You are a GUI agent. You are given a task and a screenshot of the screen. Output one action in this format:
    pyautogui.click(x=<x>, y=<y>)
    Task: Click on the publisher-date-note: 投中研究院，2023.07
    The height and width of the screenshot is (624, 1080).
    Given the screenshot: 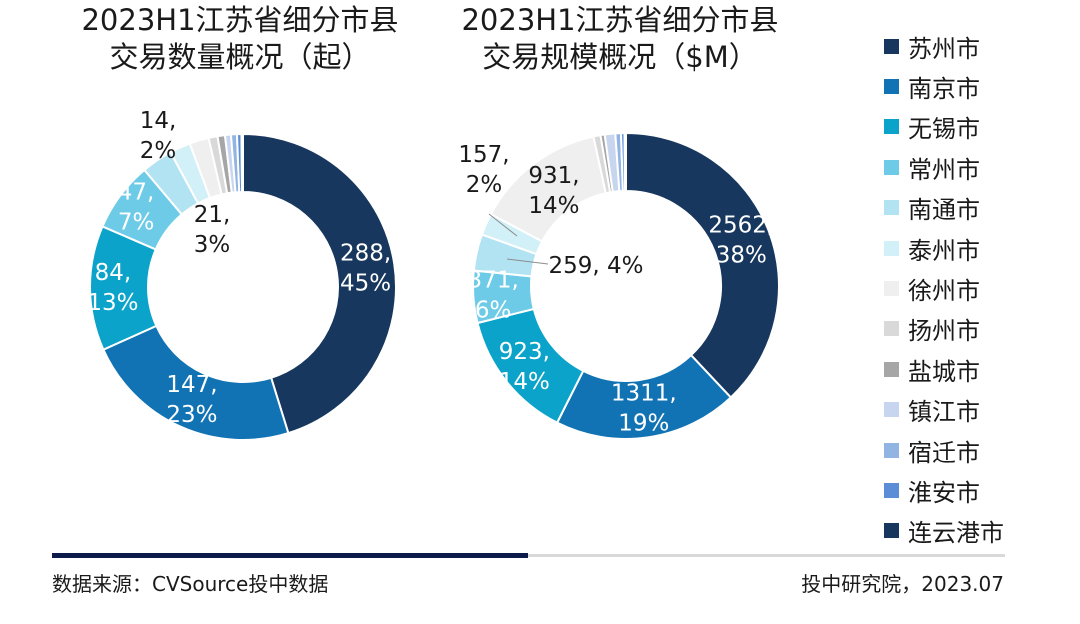 What is the action you would take?
    pyautogui.click(x=902, y=584)
    